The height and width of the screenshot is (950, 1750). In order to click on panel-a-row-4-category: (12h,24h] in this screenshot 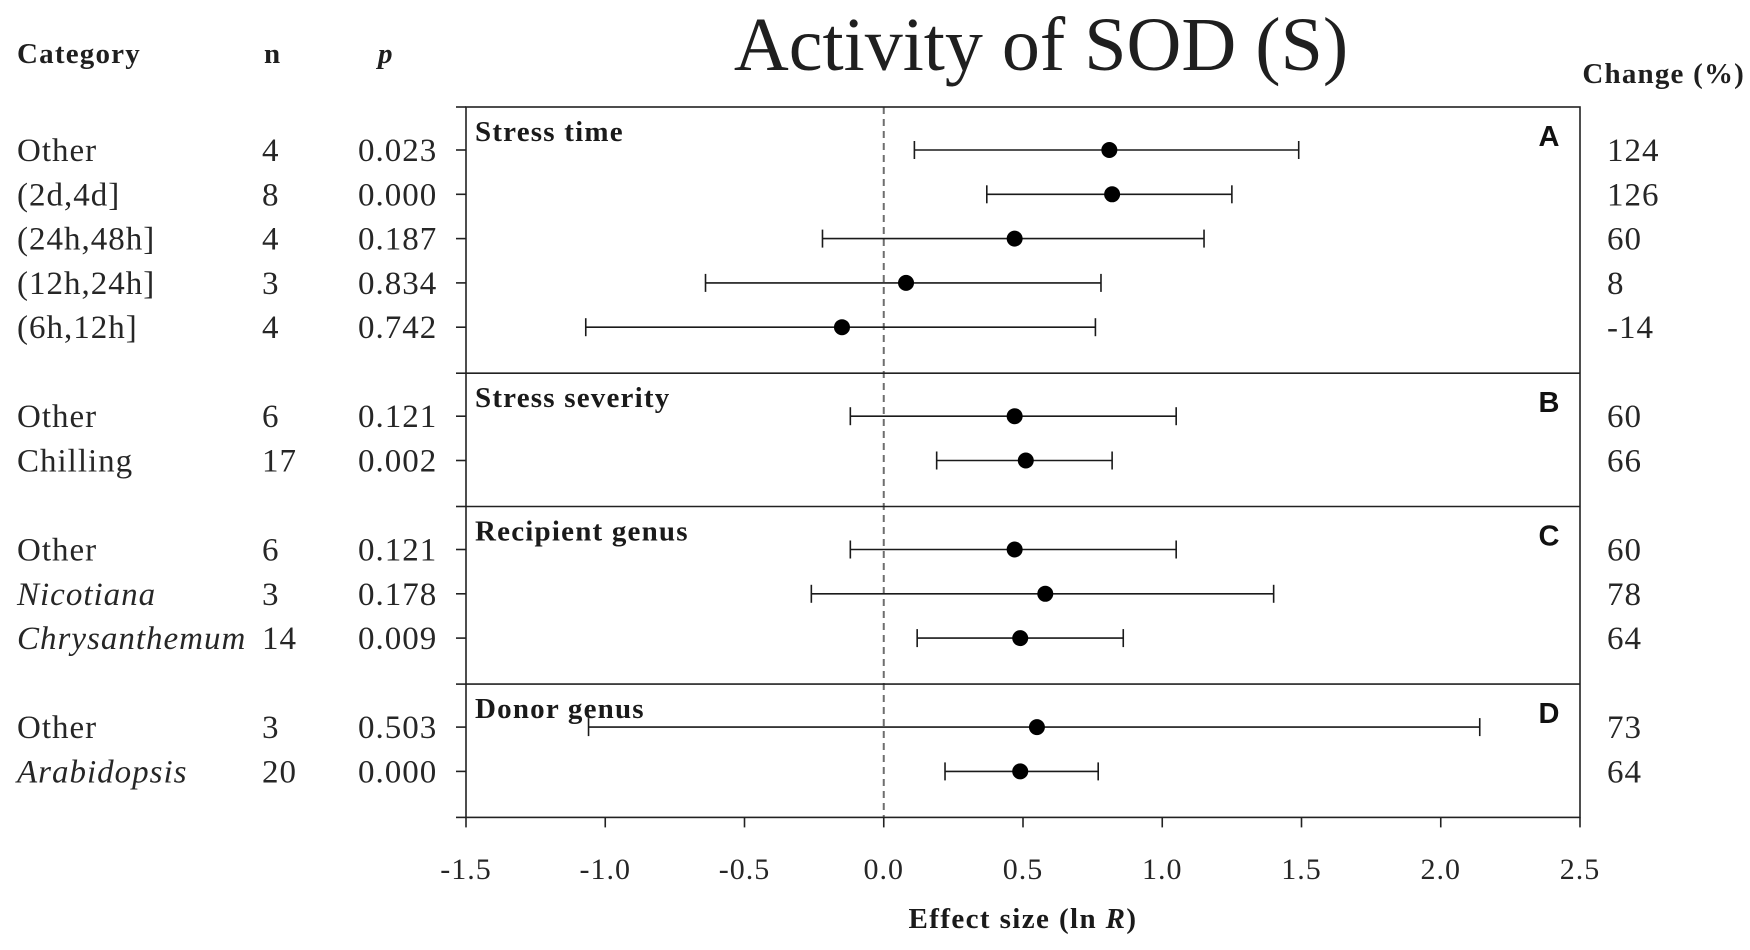, I will do `click(86, 284)`.